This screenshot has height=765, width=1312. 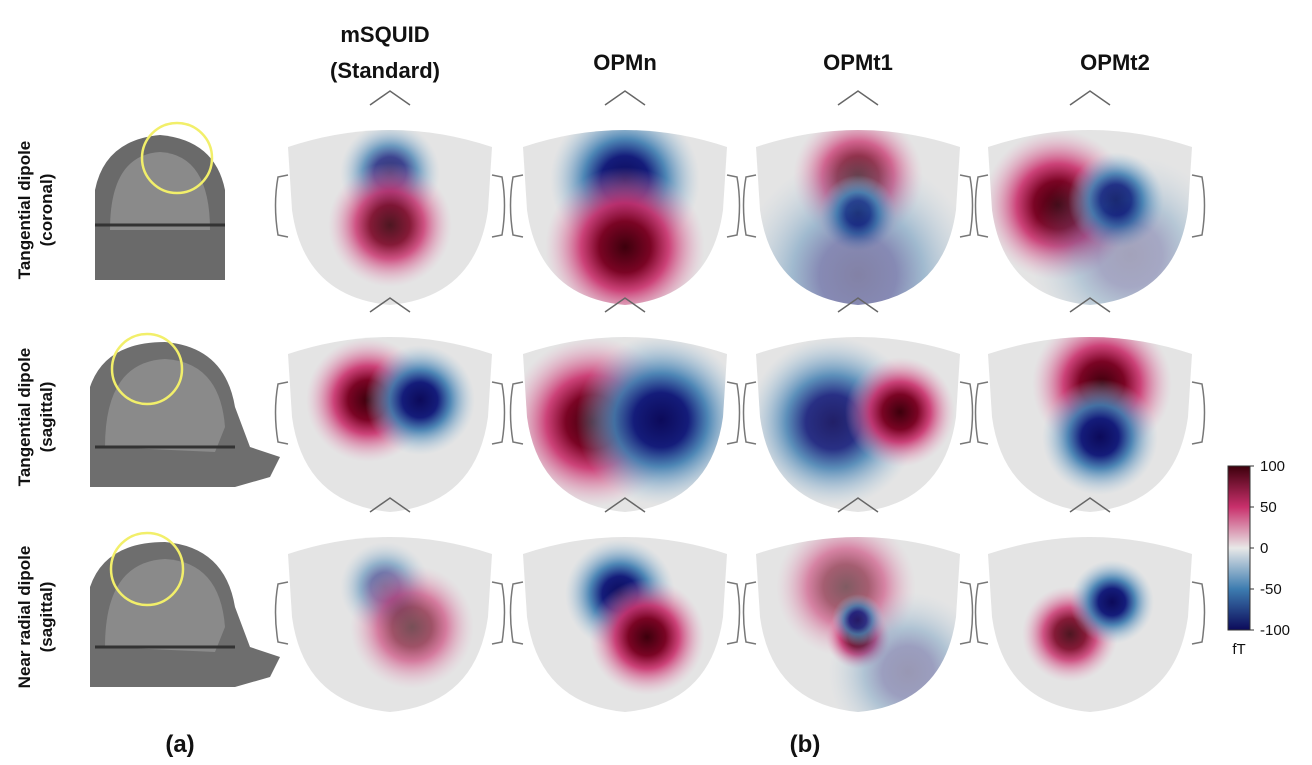 What do you see at coordinates (35, 617) in the screenshot?
I see `row-label: Near radial dipole (sagittal)` at bounding box center [35, 617].